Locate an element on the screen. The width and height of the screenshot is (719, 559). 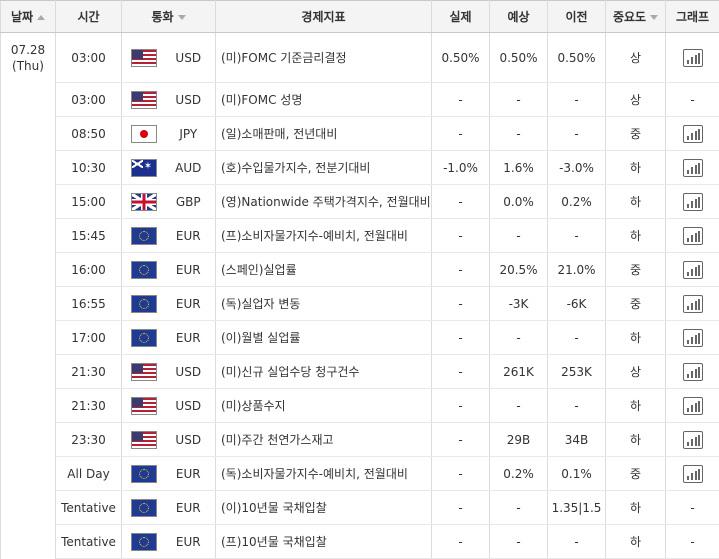
indicator-cell: (스페인)실업률 is located at coordinates (324, 270).